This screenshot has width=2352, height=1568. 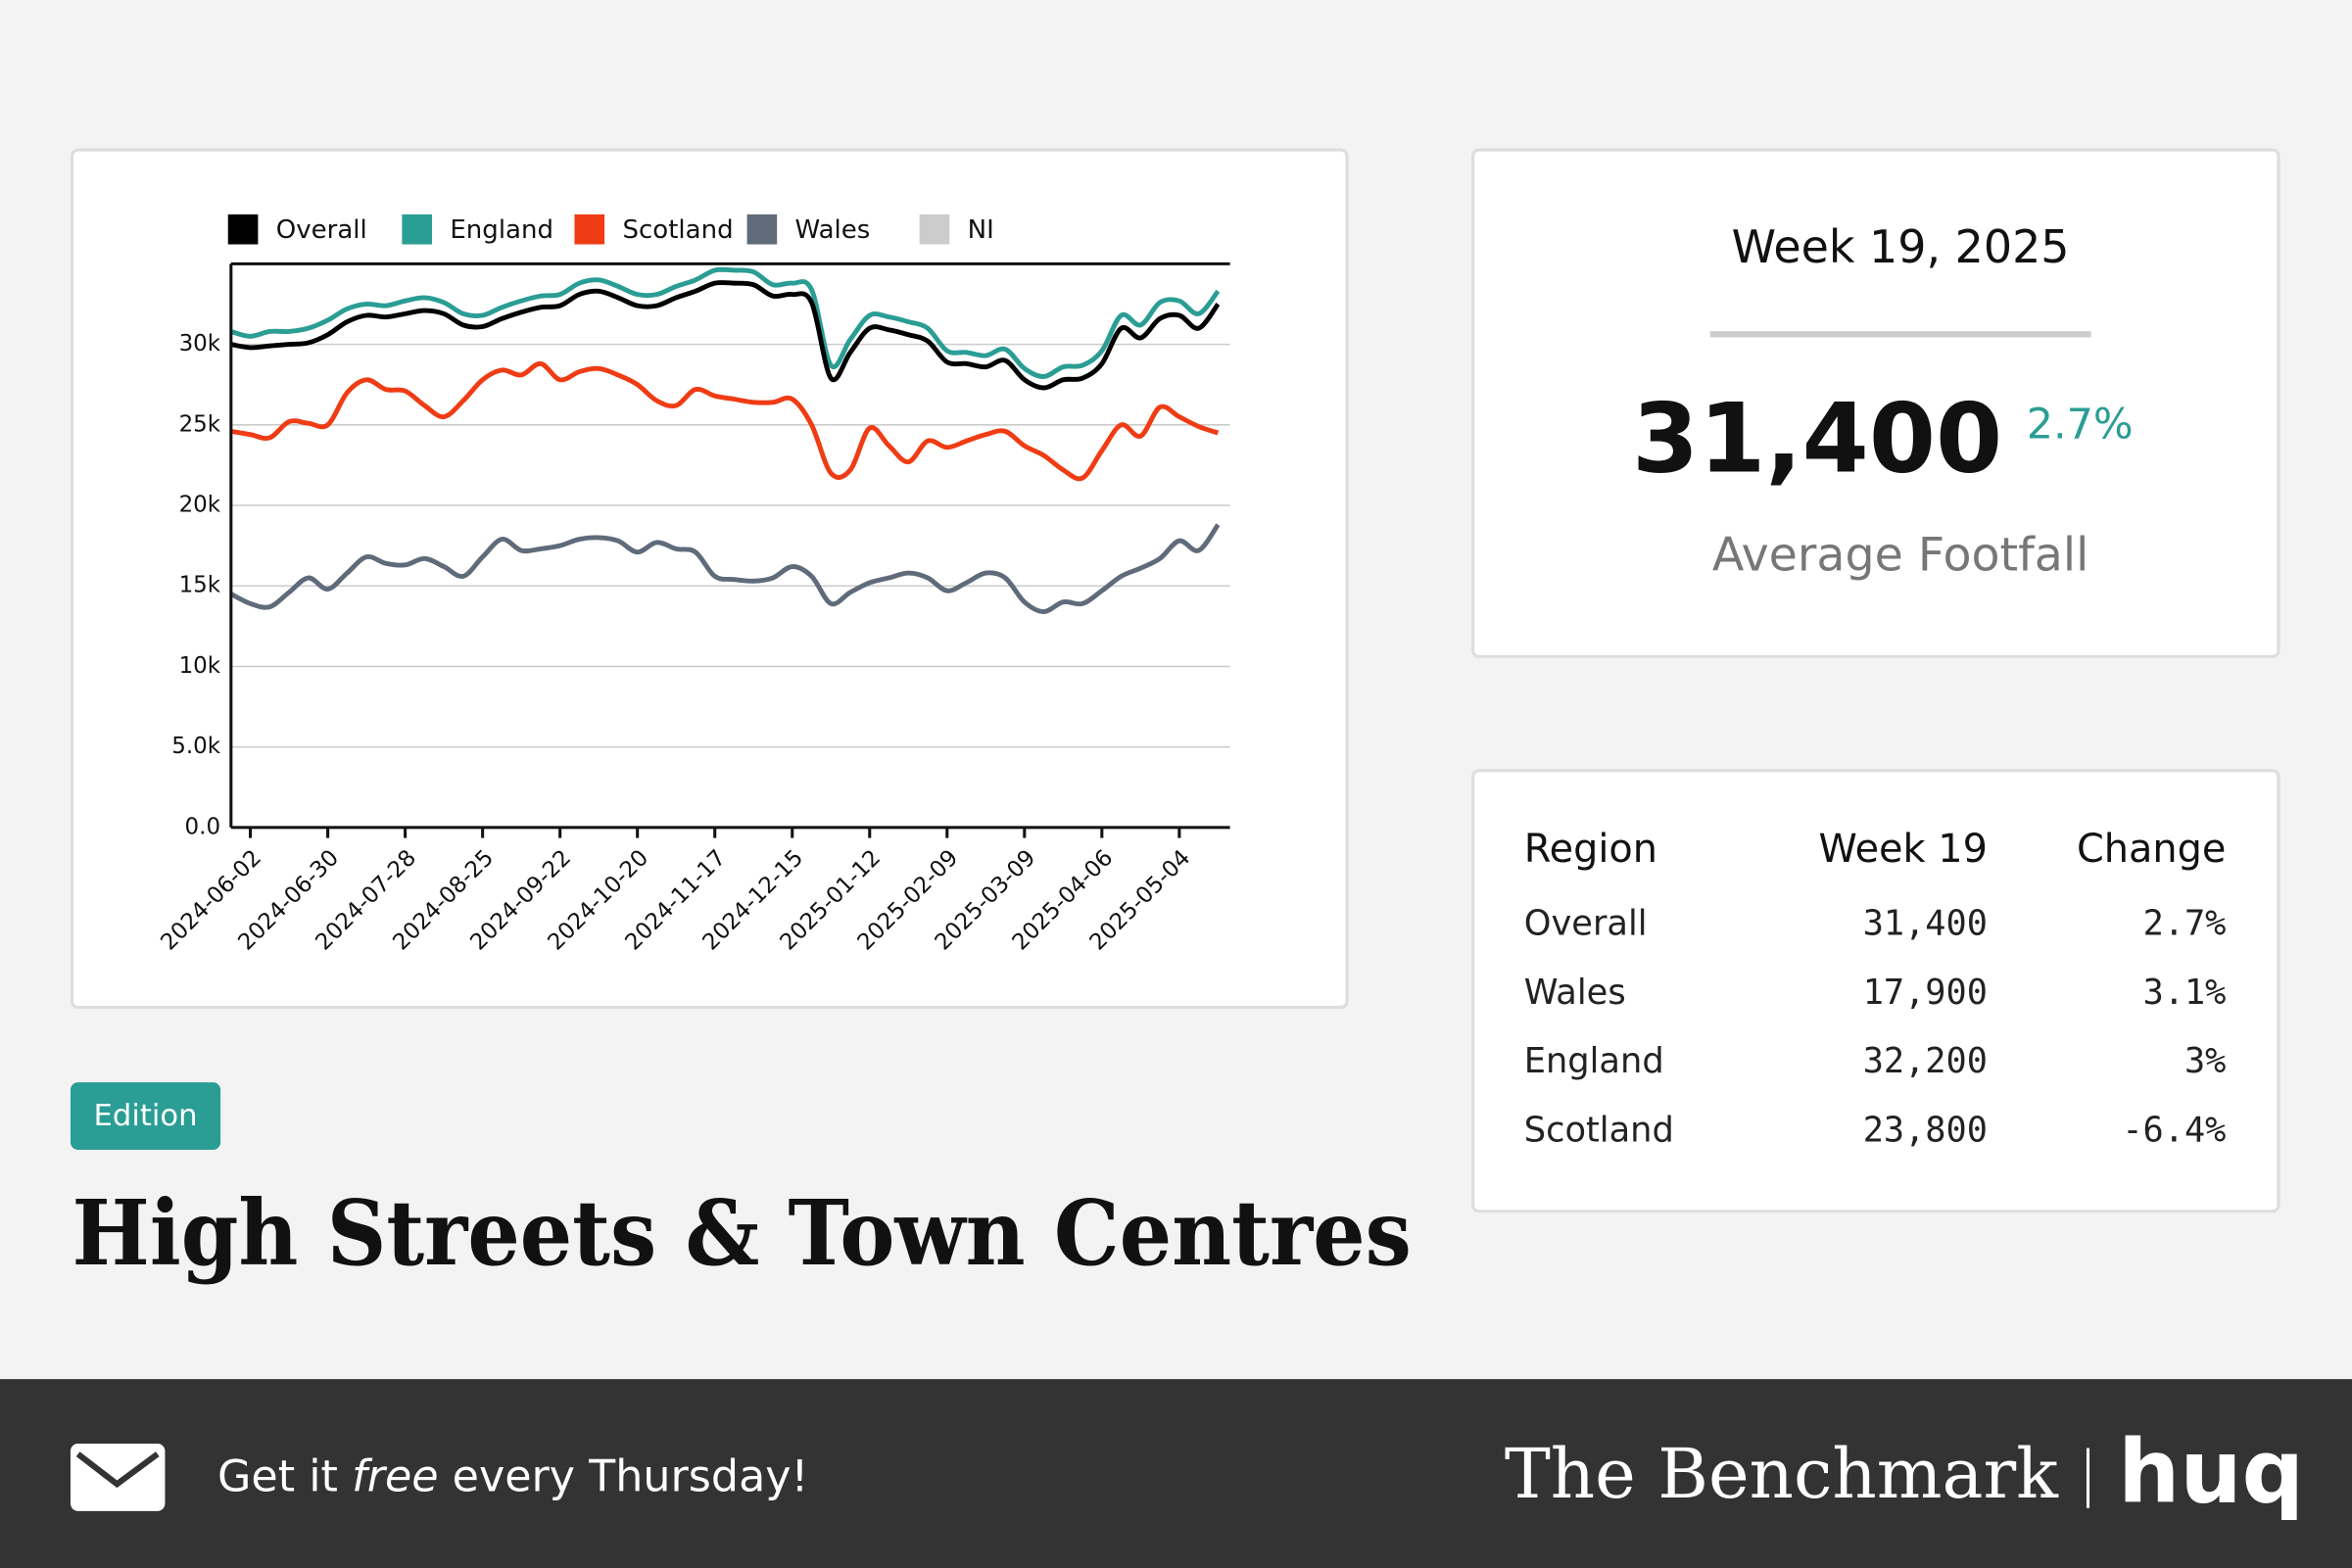 I want to click on table-cell: England, so click(x=1594, y=1061).